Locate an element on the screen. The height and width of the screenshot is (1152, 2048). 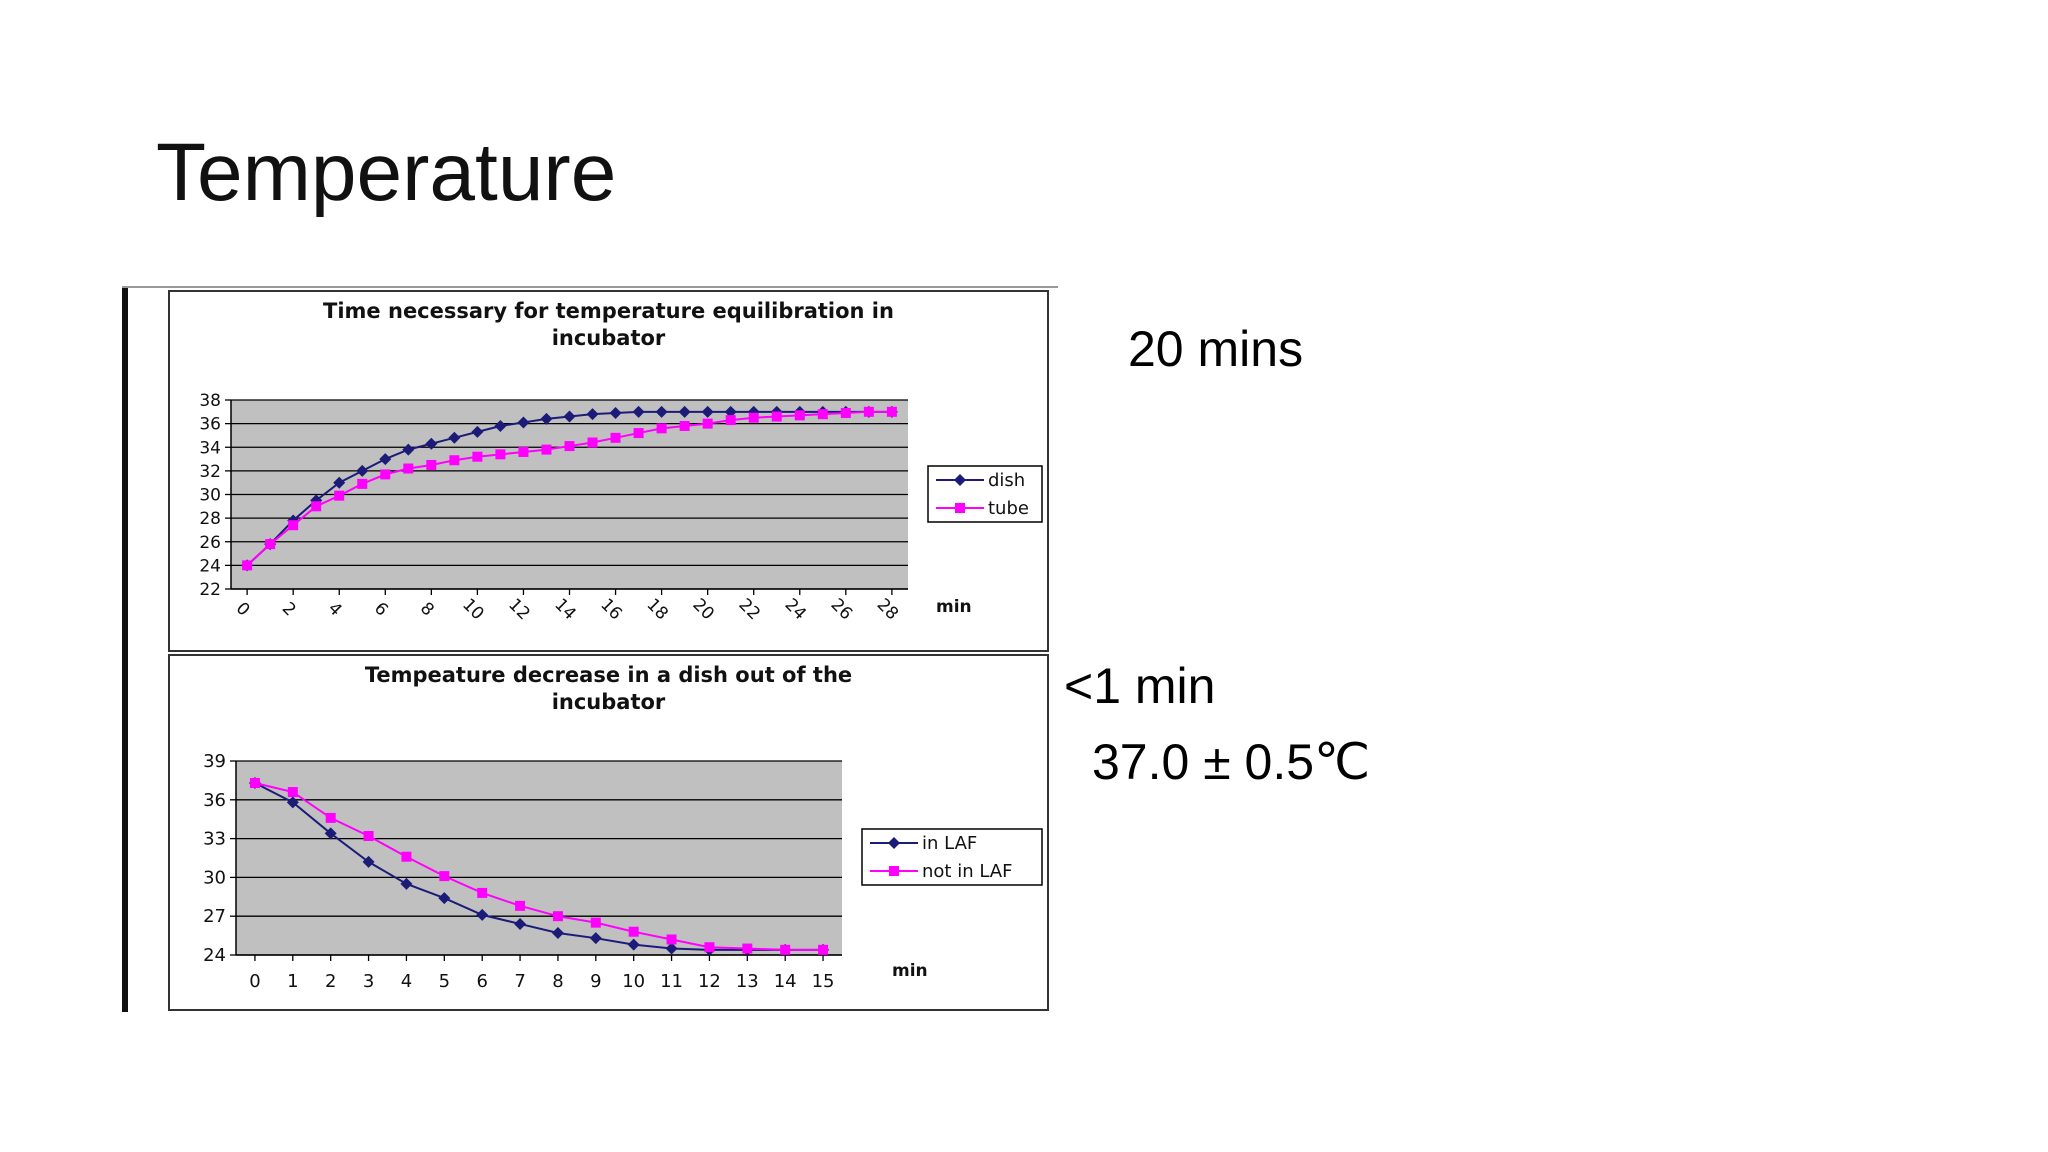
slide-title: Temperature is located at coordinates (386, 172).